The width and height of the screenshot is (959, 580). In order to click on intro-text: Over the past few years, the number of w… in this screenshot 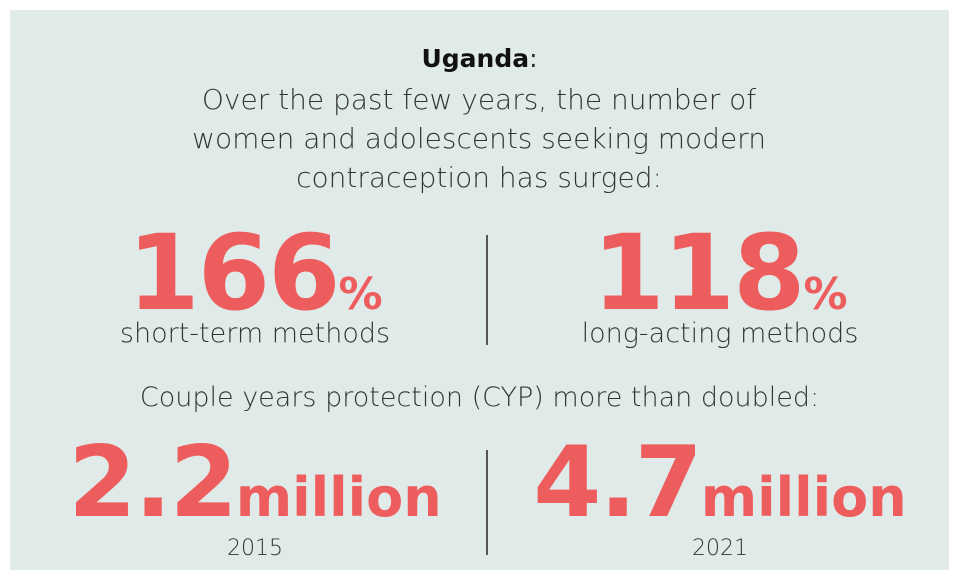, I will do `click(479, 138)`.